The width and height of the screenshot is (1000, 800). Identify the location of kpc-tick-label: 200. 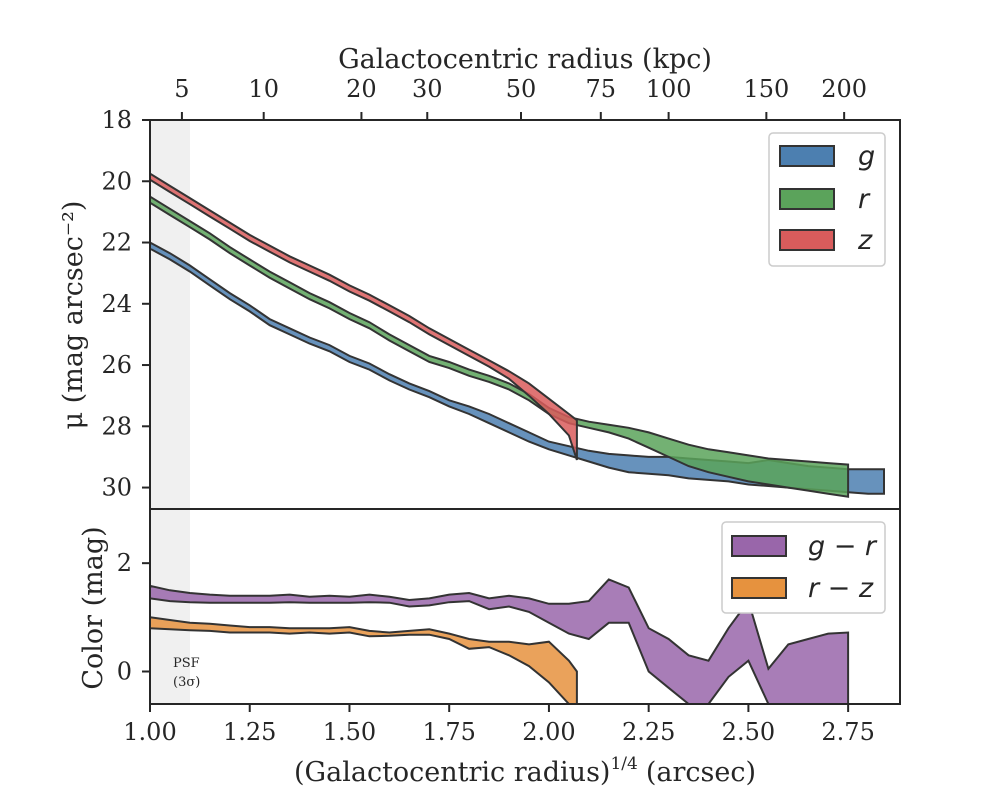
(844, 89).